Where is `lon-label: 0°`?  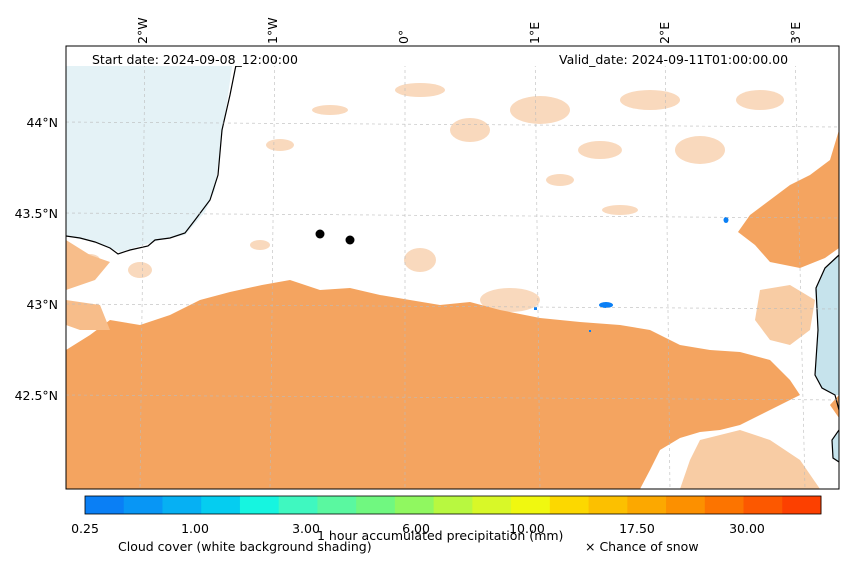
lon-label: 0° is located at coordinates (403, 36).